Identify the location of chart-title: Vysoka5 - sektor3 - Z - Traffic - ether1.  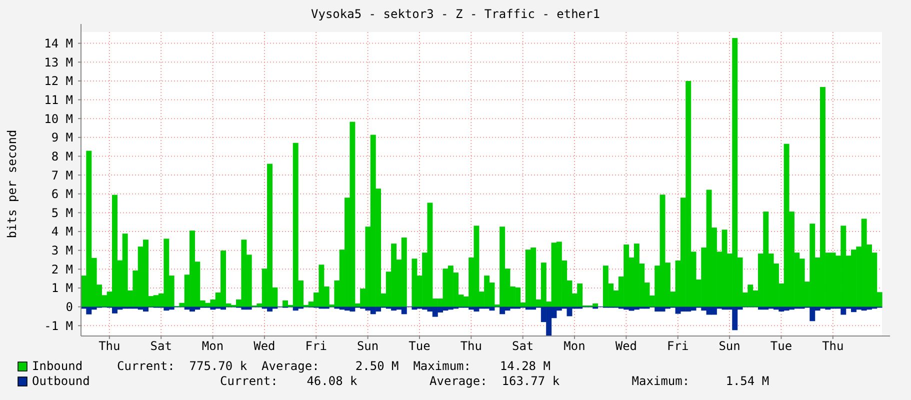
(455, 14).